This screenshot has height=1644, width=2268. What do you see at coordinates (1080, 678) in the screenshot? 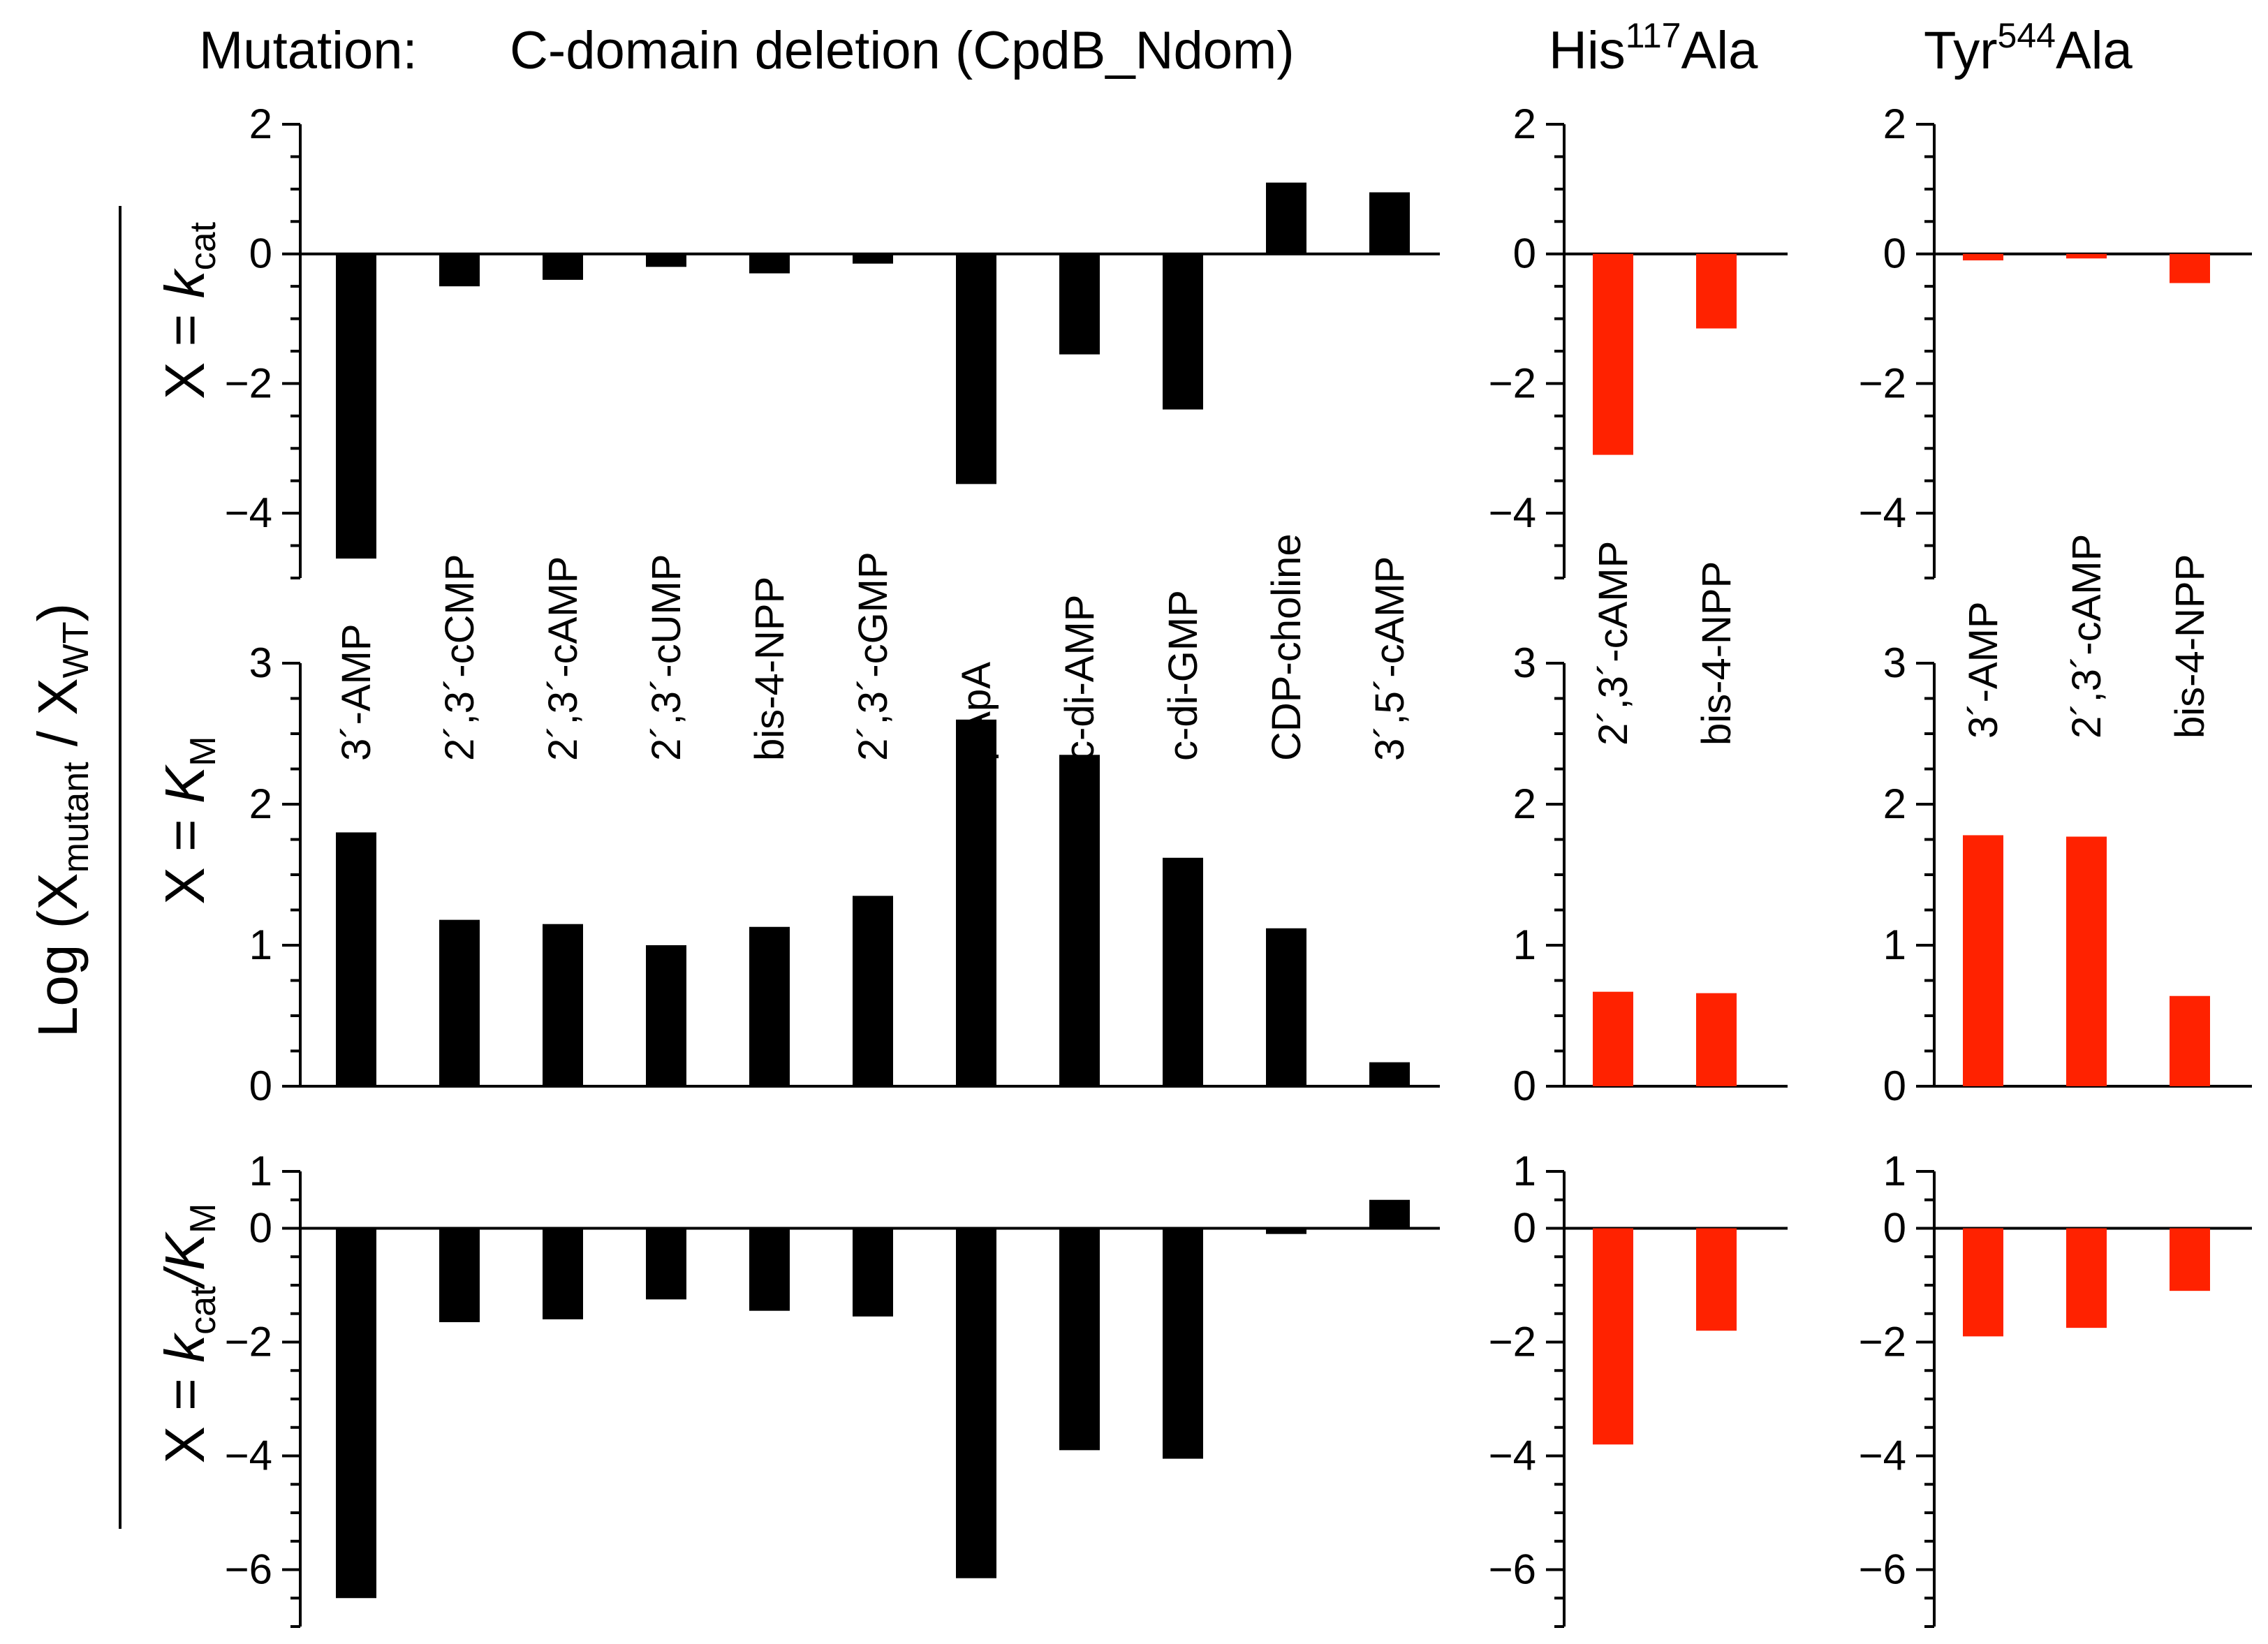
I see `category-label: c-di-AMP` at bounding box center [1080, 678].